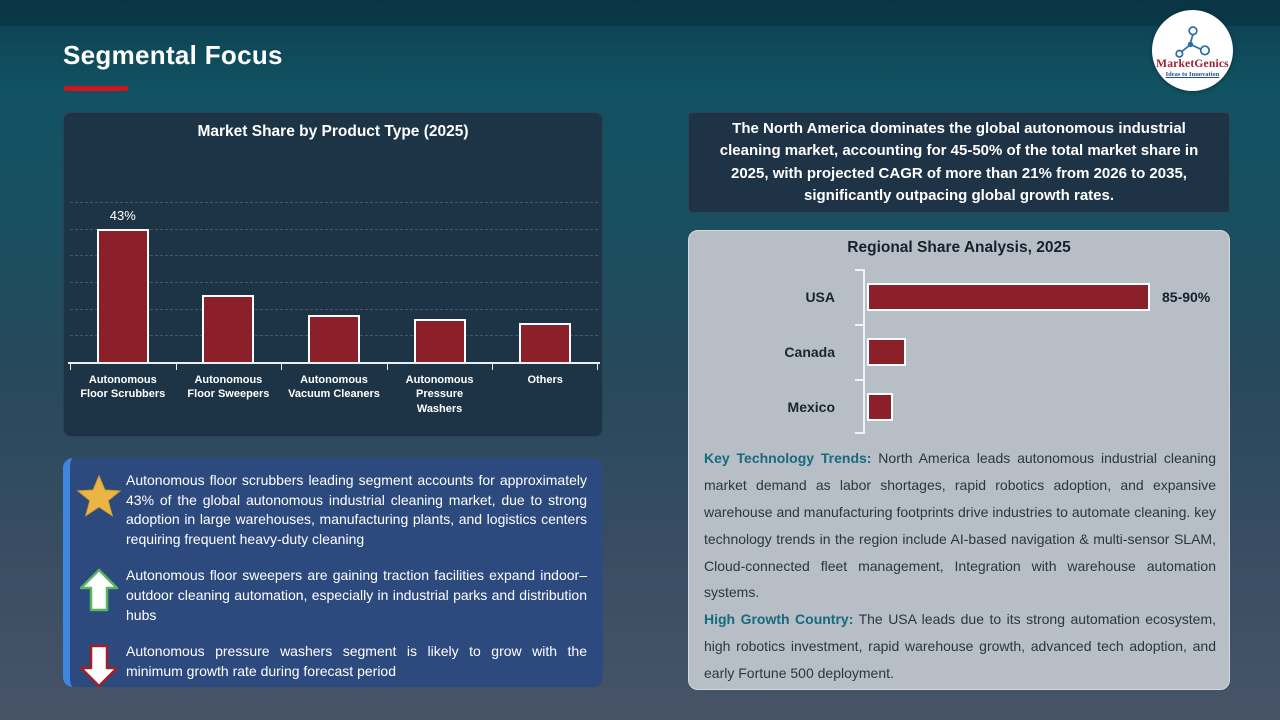  I want to click on category-label: Canada, so click(809, 351).